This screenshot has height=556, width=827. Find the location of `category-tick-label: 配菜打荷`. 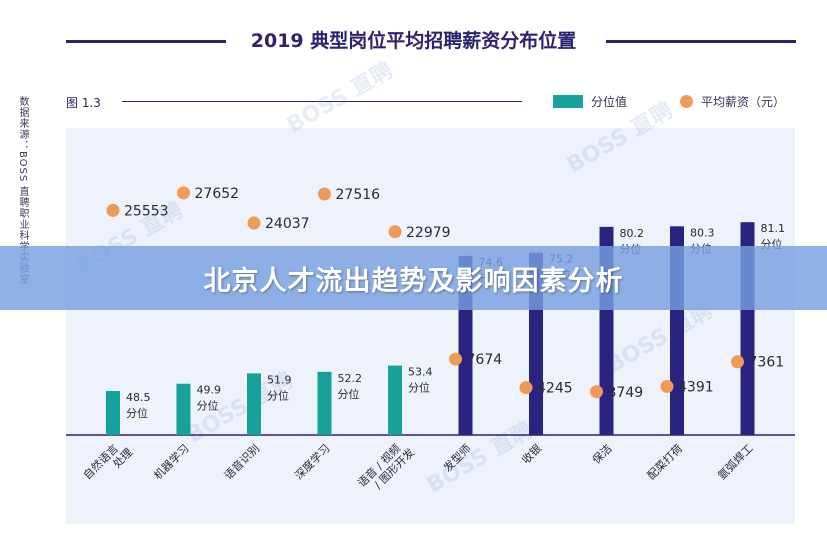

category-tick-label: 配菜打荷 is located at coordinates (664, 461).